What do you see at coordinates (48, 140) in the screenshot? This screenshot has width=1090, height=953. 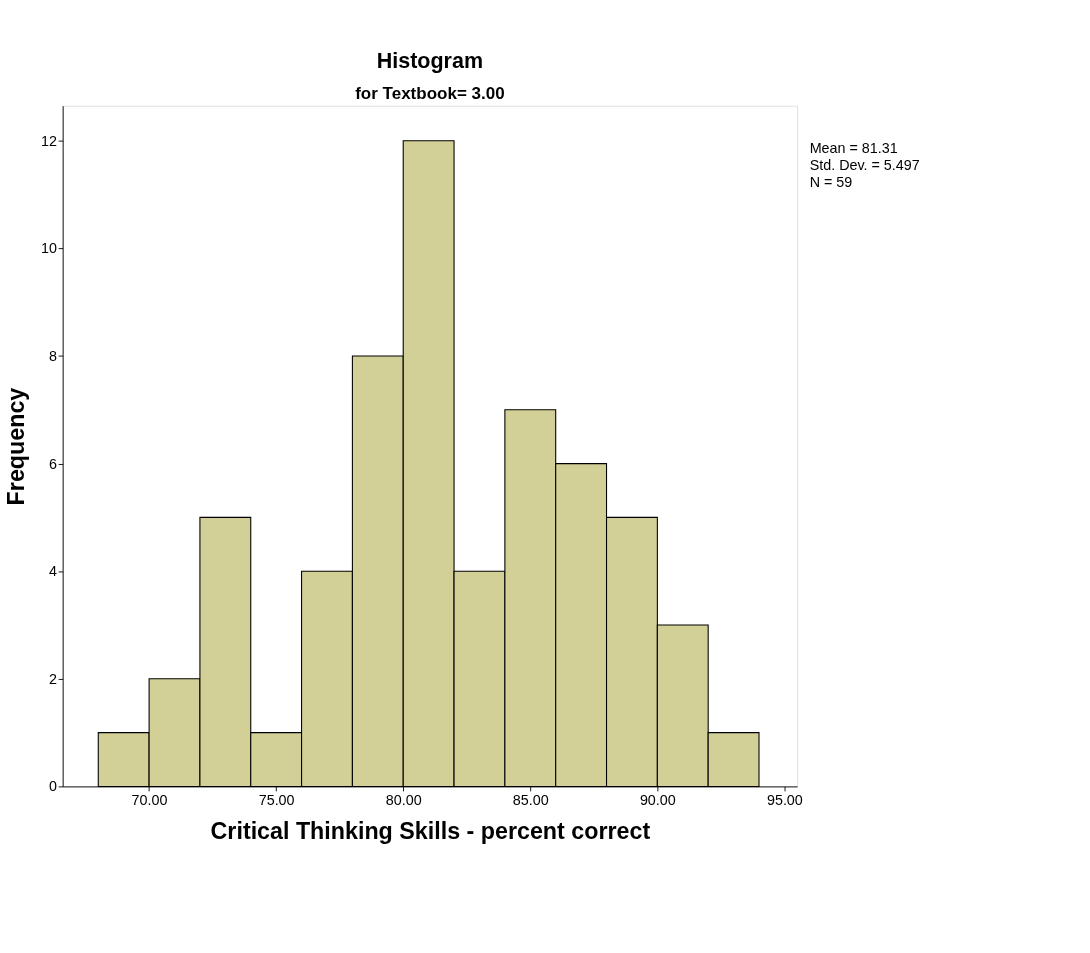 I see `y-tick-label: 12` at bounding box center [48, 140].